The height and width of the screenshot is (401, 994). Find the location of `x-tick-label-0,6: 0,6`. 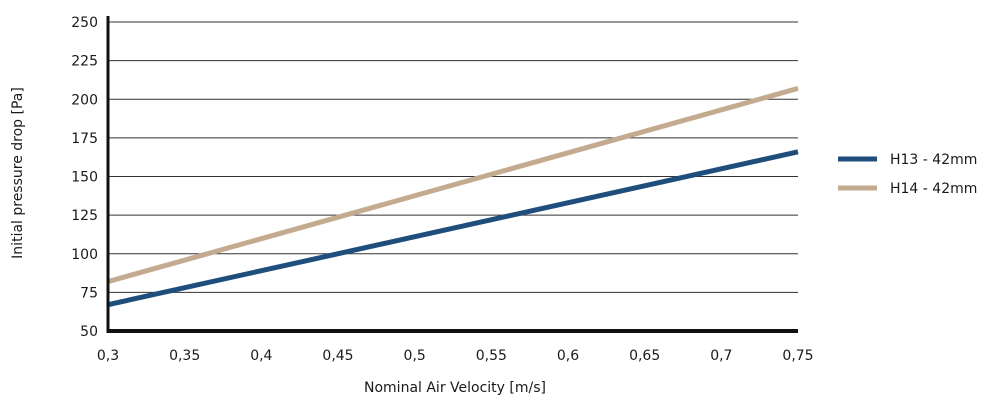

x-tick-label-0,6: 0,6 is located at coordinates (568, 356).